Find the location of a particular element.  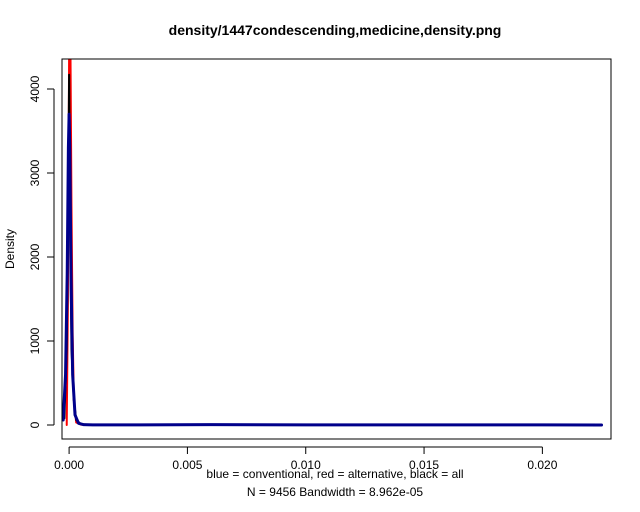

y-axis: 0 1000 2000 3000 4000 is located at coordinates (41, 251).